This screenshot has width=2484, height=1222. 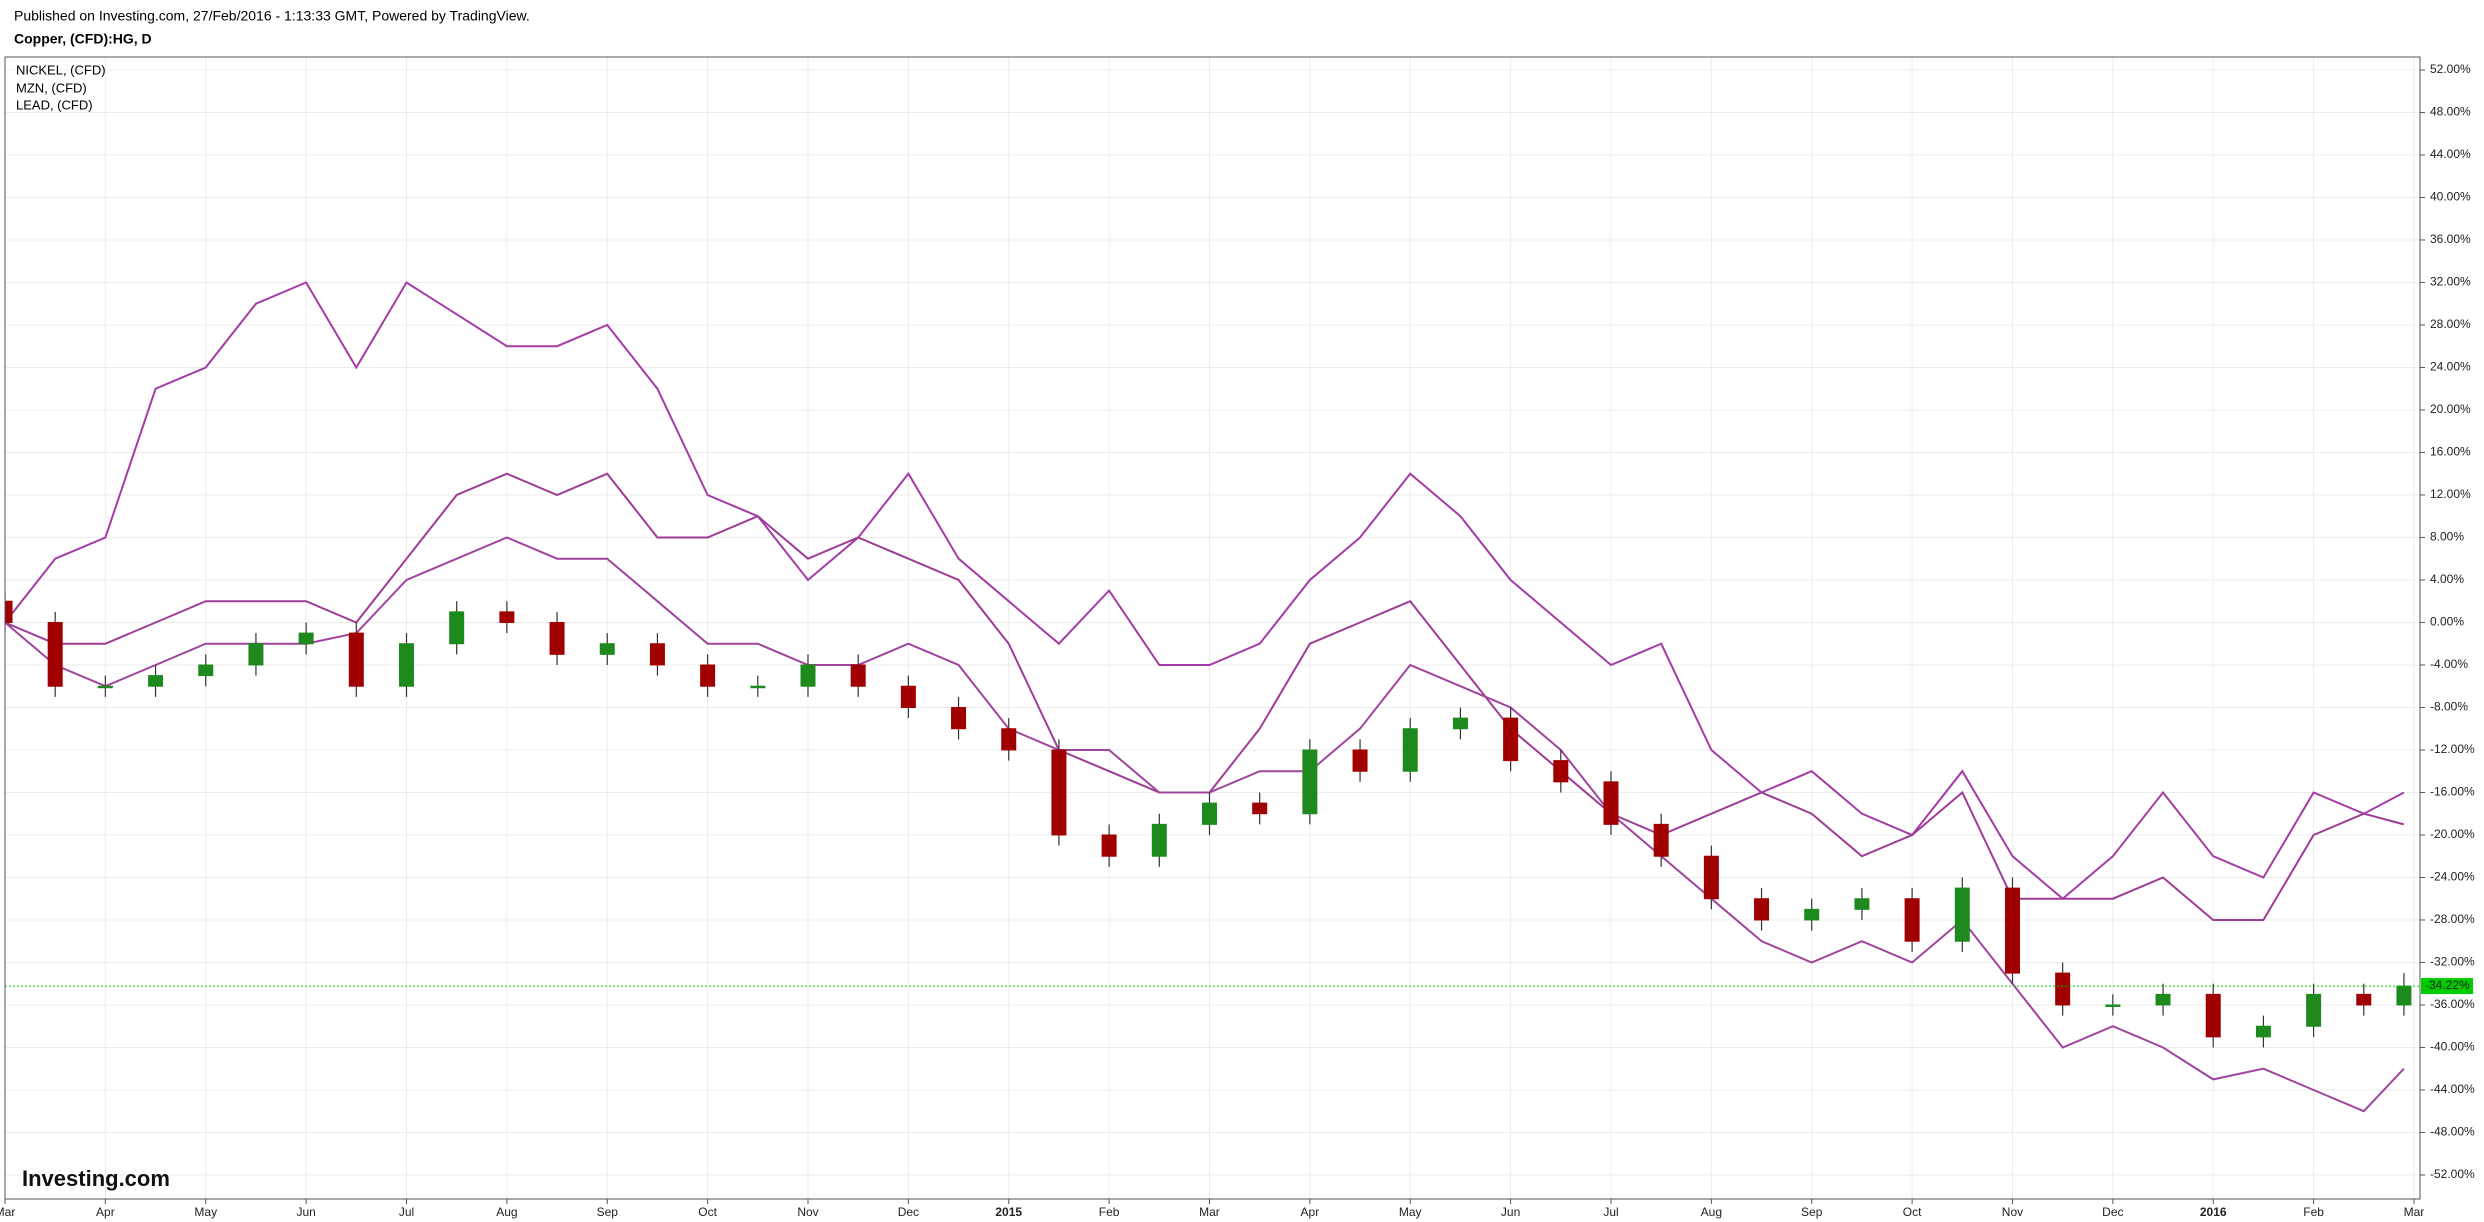 I want to click on y-tick-label: 4.00%, so click(x=2447, y=579).